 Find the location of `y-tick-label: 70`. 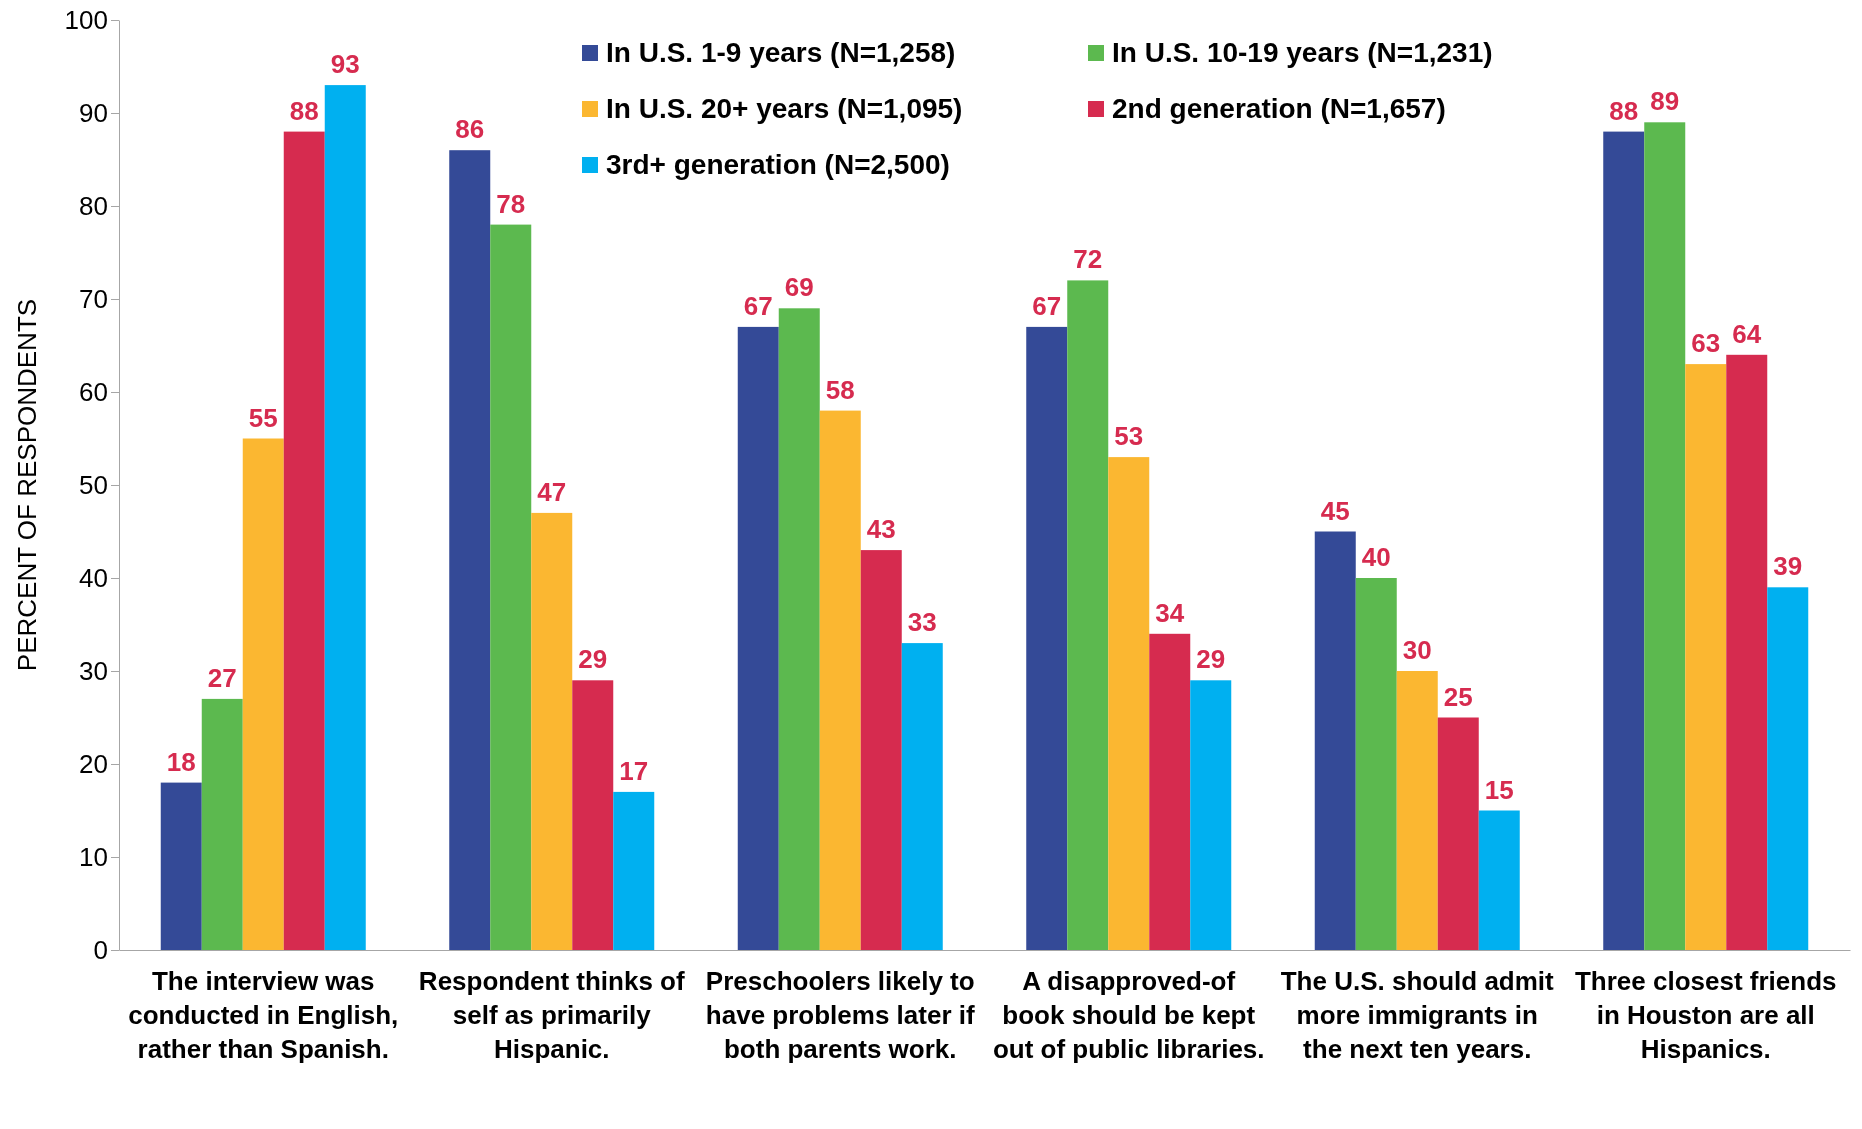

y-tick-label: 70 is located at coordinates (93, 298).